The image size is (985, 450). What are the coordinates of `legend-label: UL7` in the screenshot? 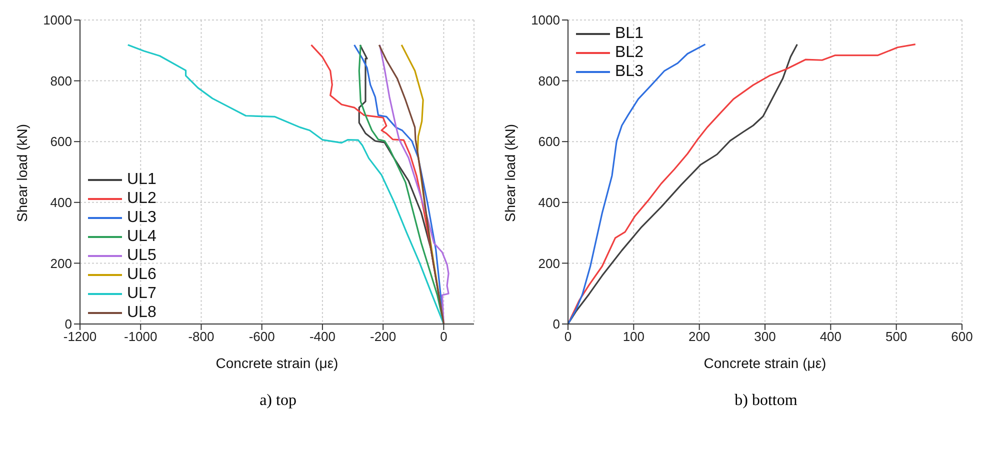 It's located at (141, 293).